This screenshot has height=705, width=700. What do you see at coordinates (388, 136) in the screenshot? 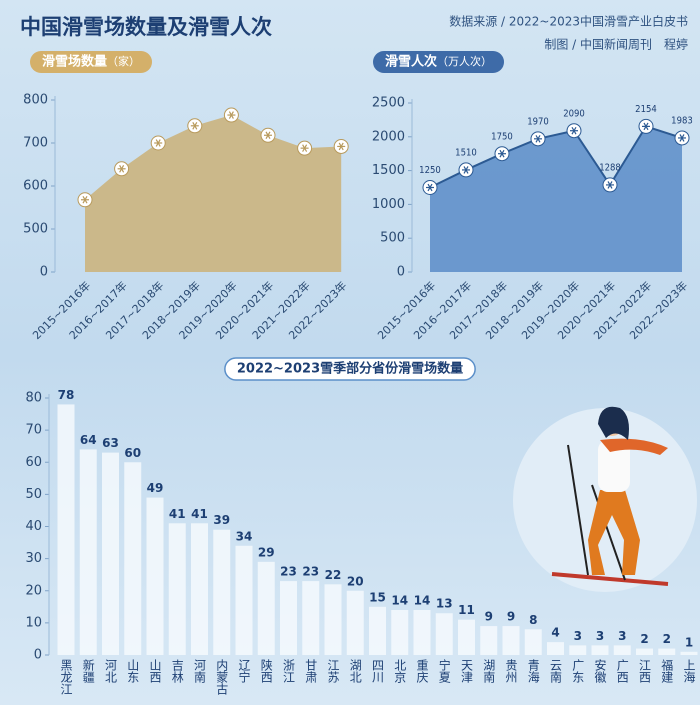
I see `y-tick-label: 2000` at bounding box center [388, 136].